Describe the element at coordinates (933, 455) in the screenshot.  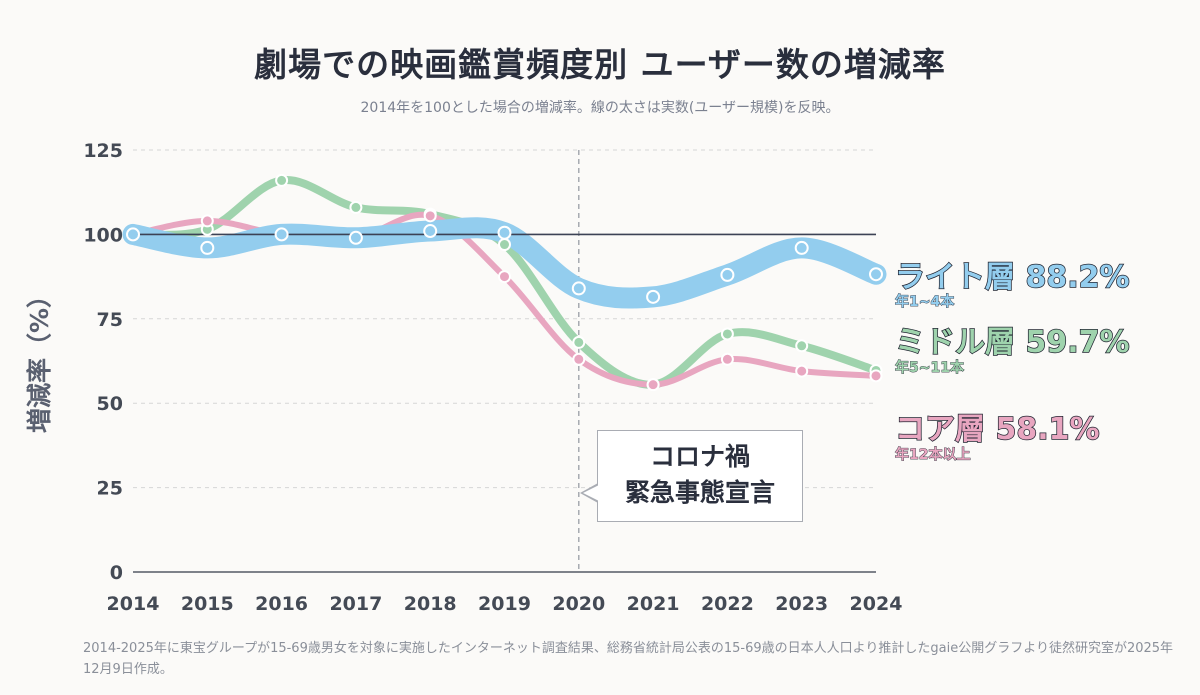
I see `label-core-sub: 年12本以上` at that location.